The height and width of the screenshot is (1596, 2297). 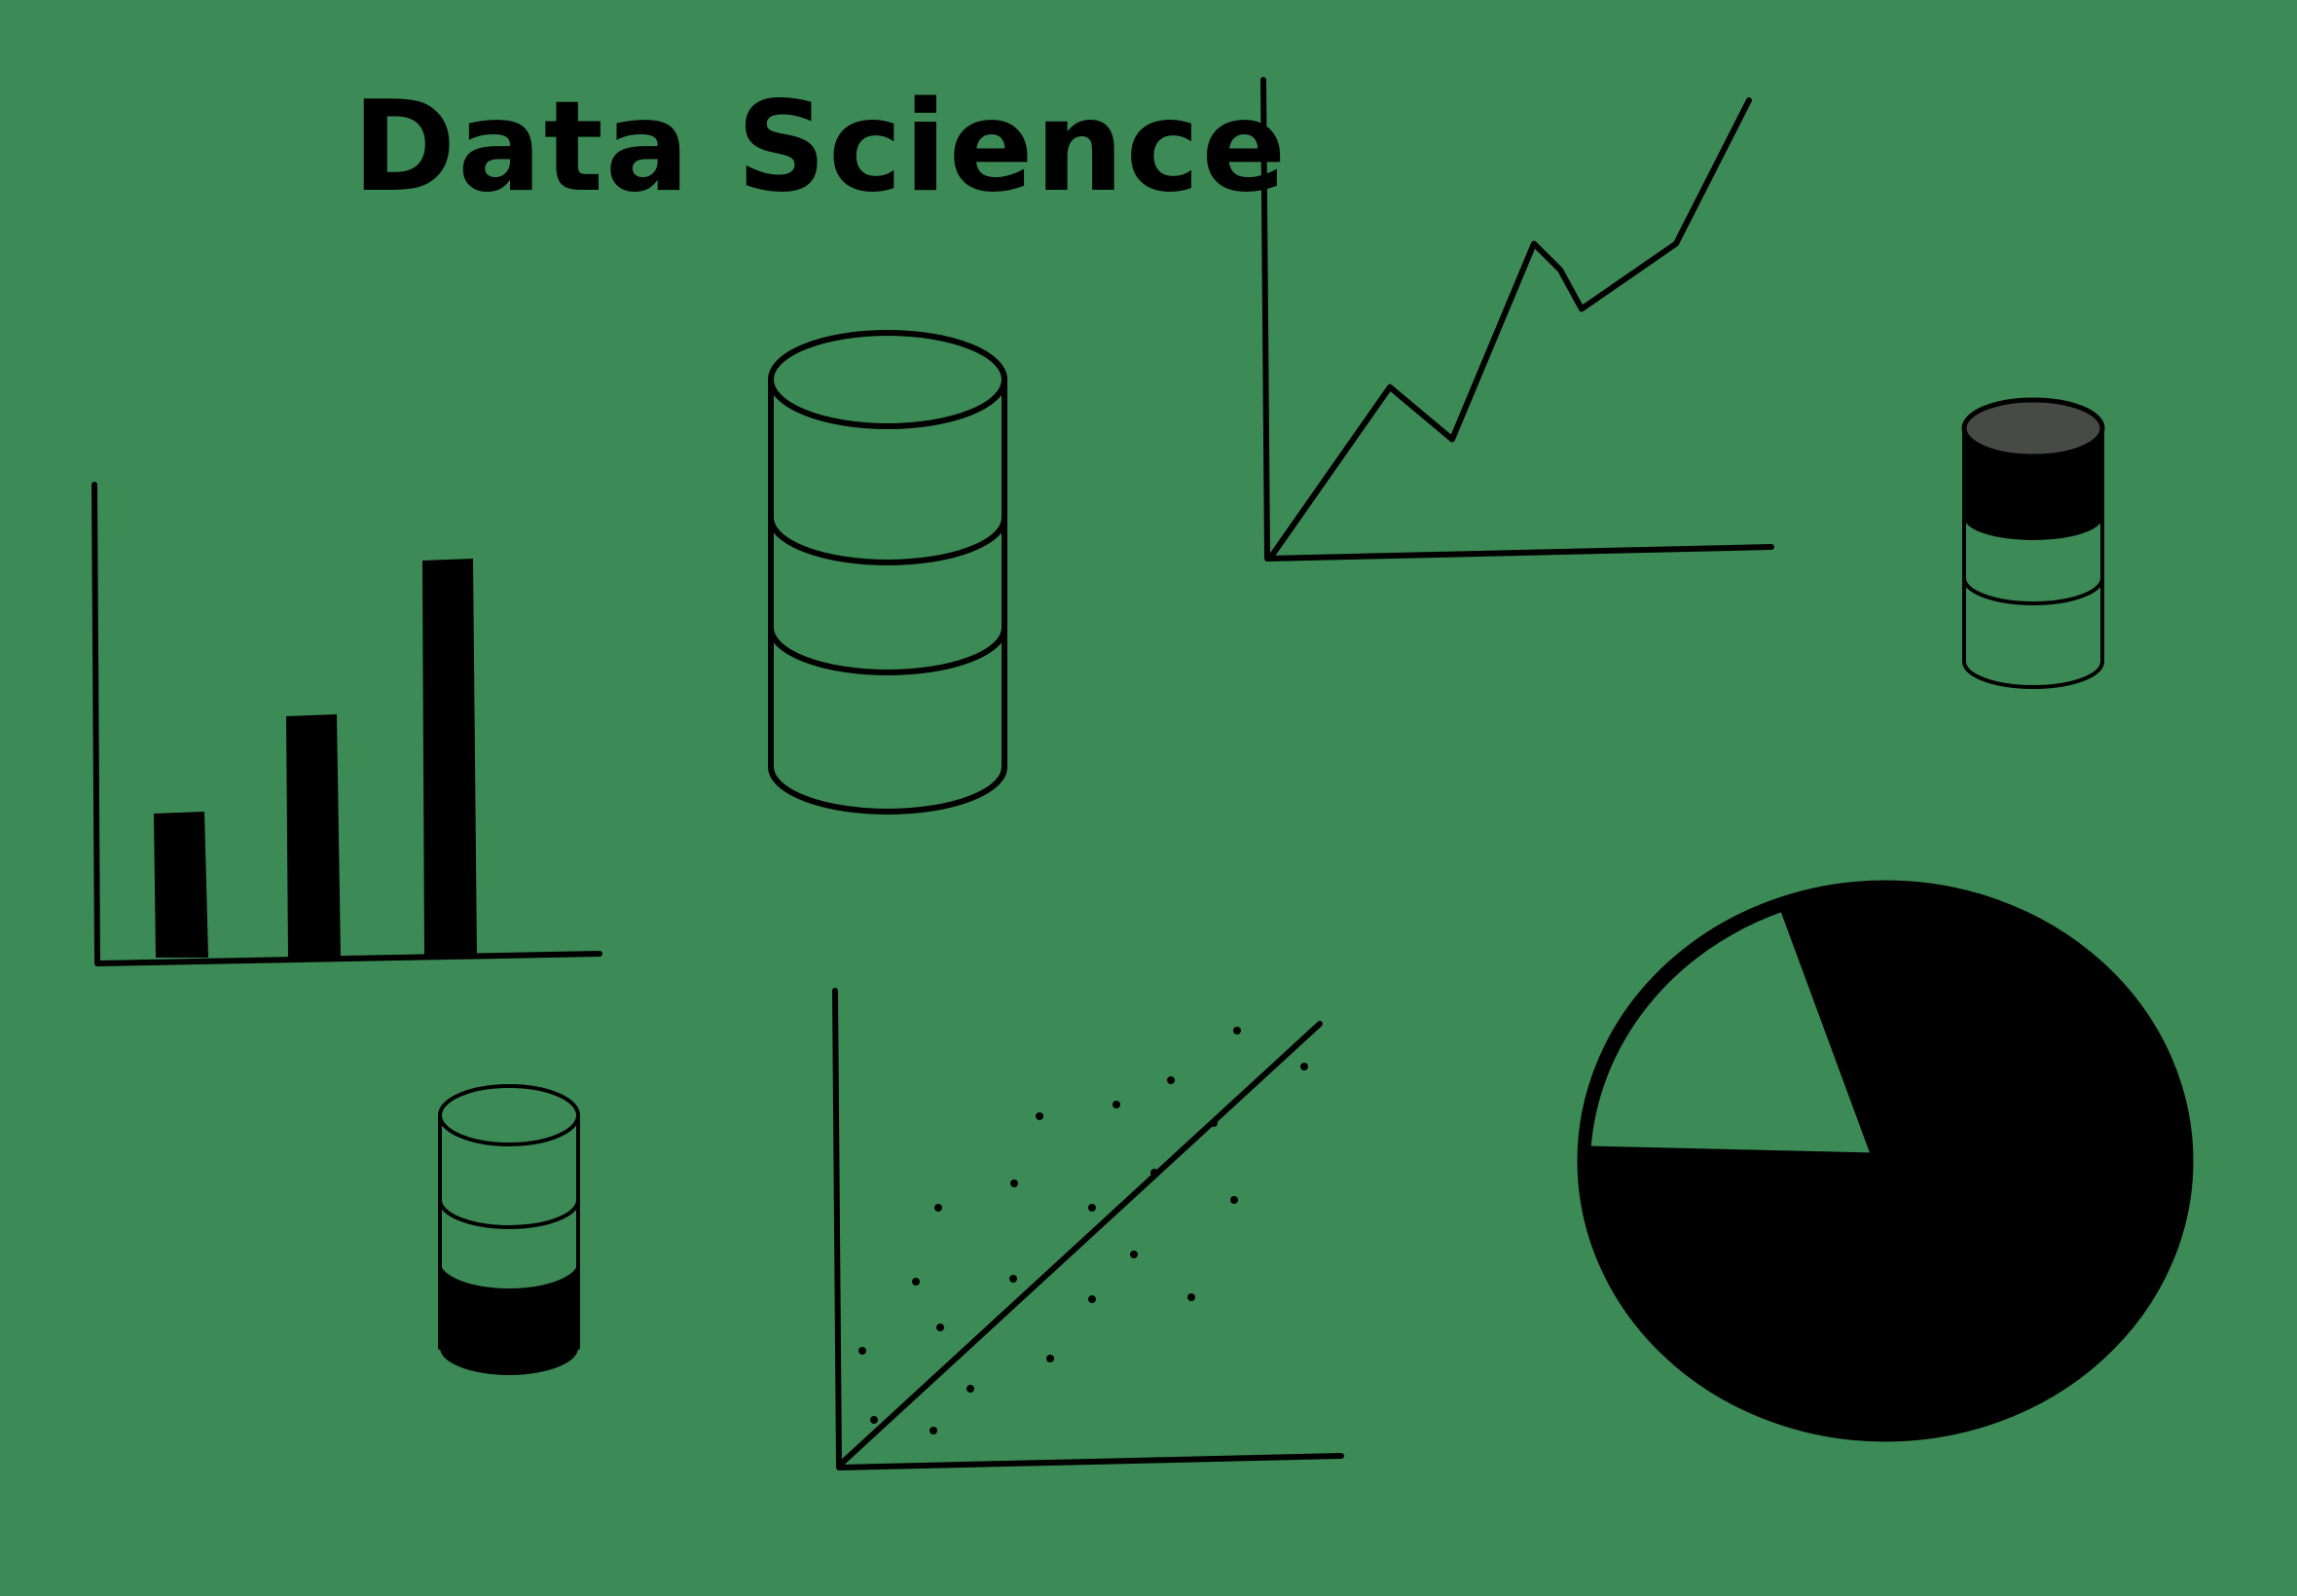 I want to click on line-chart-icon, so click(x=1517, y=319).